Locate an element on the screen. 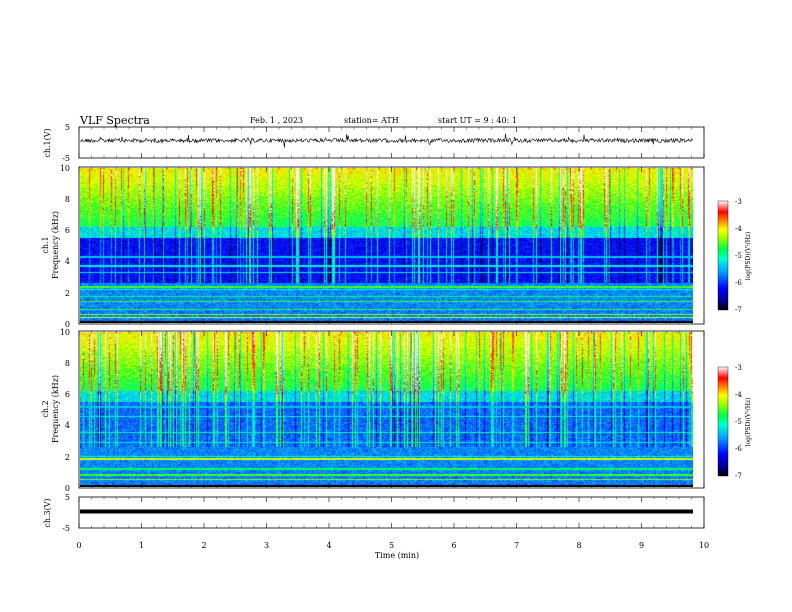  ch1-ytick-top: 5 is located at coordinates (67, 127).